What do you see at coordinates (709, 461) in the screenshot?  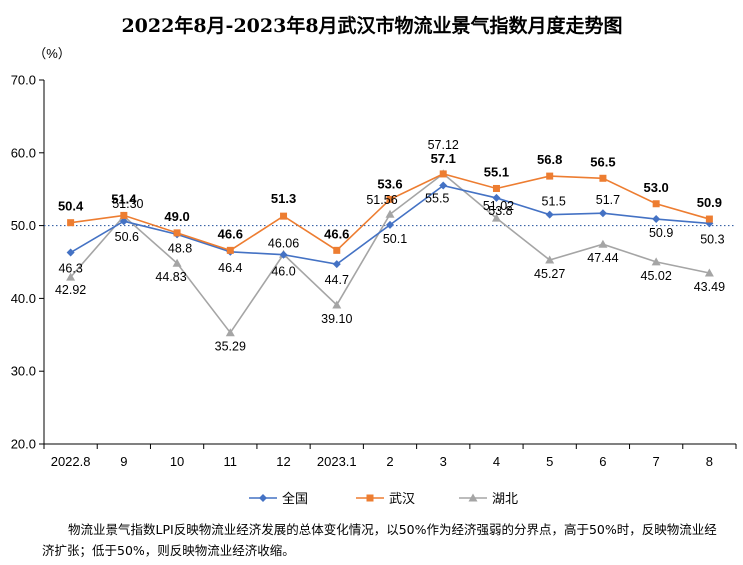 I see `x-tick-label: 8` at bounding box center [709, 461].